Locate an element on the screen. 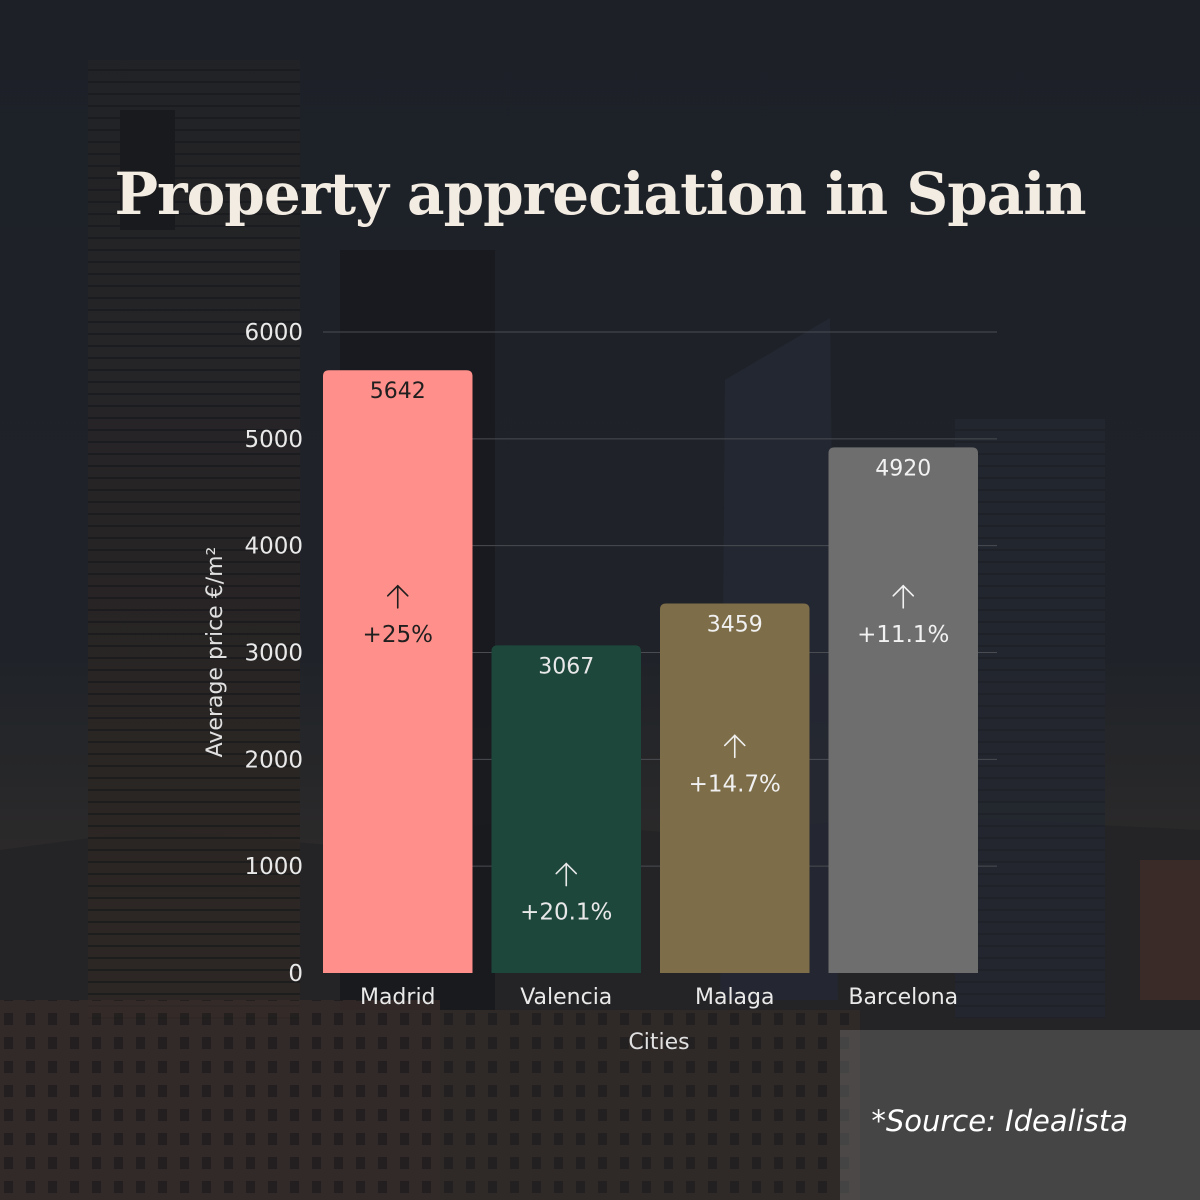  bar-group: 3067 +20.1% is located at coordinates (566, 809).